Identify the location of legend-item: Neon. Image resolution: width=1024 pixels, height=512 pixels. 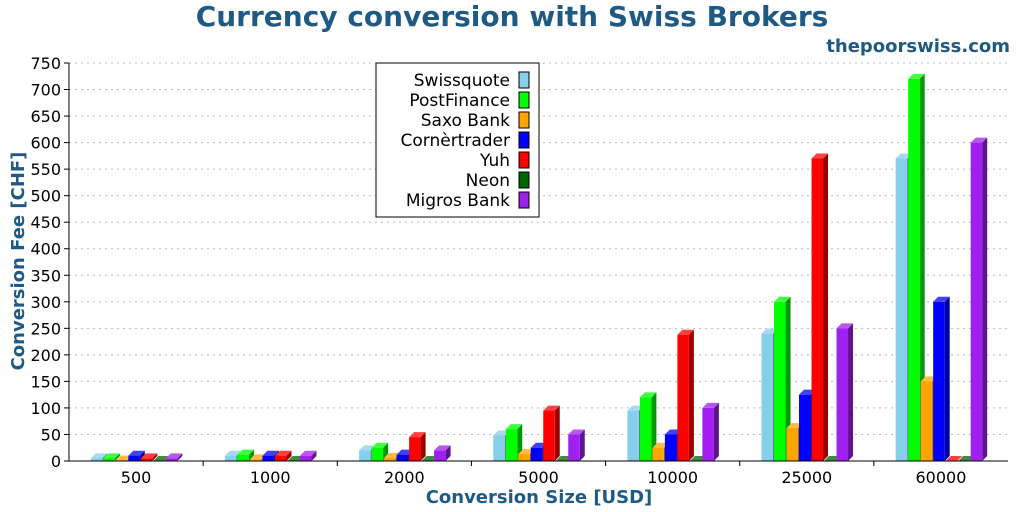
(498, 181).